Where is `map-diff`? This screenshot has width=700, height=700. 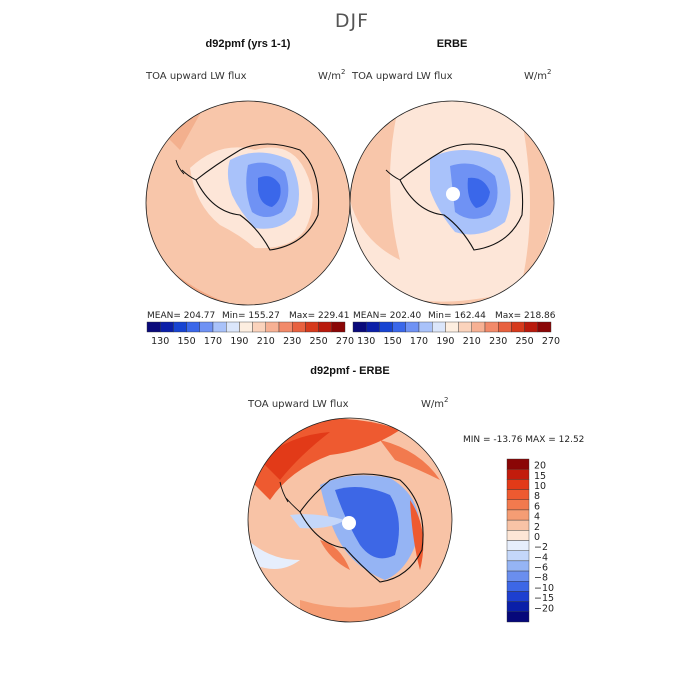
map-diff is located at coordinates (350, 520).